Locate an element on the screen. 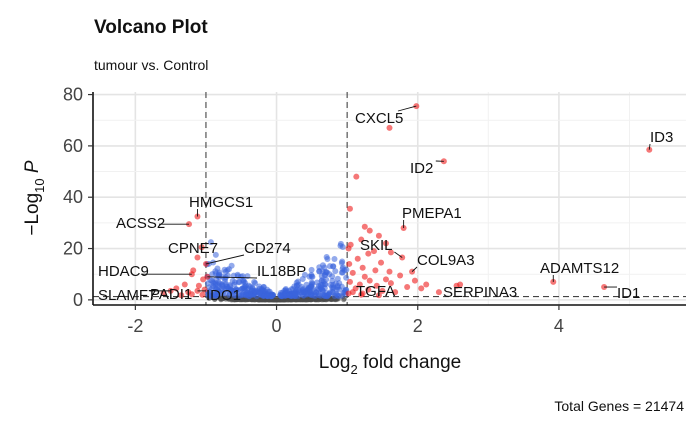 The image size is (700, 432). gene-label: CD274 is located at coordinates (267, 248).